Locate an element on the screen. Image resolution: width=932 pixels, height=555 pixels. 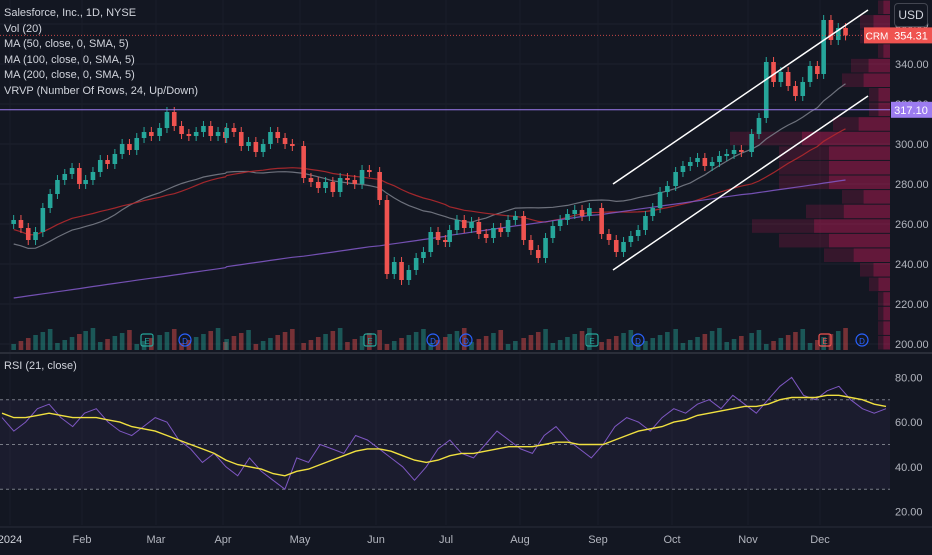
channel-lower-line is located at coordinates (740, 183).